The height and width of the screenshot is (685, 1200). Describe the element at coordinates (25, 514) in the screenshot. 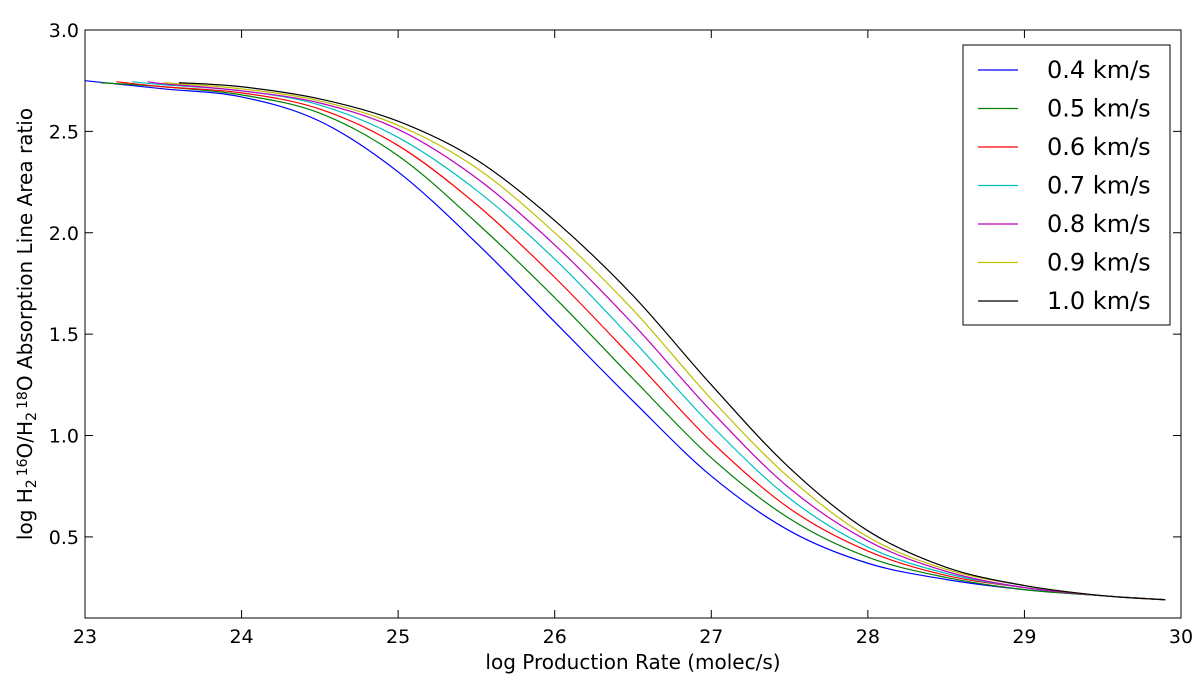

I see `y-axis-label-part: log H` at that location.